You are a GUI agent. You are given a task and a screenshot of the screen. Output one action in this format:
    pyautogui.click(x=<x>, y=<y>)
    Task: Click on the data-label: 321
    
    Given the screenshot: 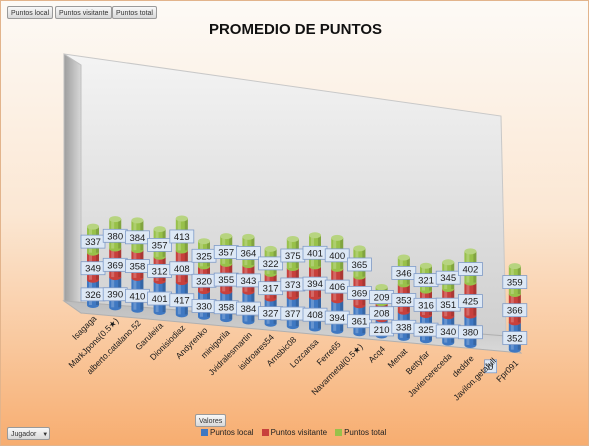 What is the action you would take?
    pyautogui.click(x=426, y=280)
    